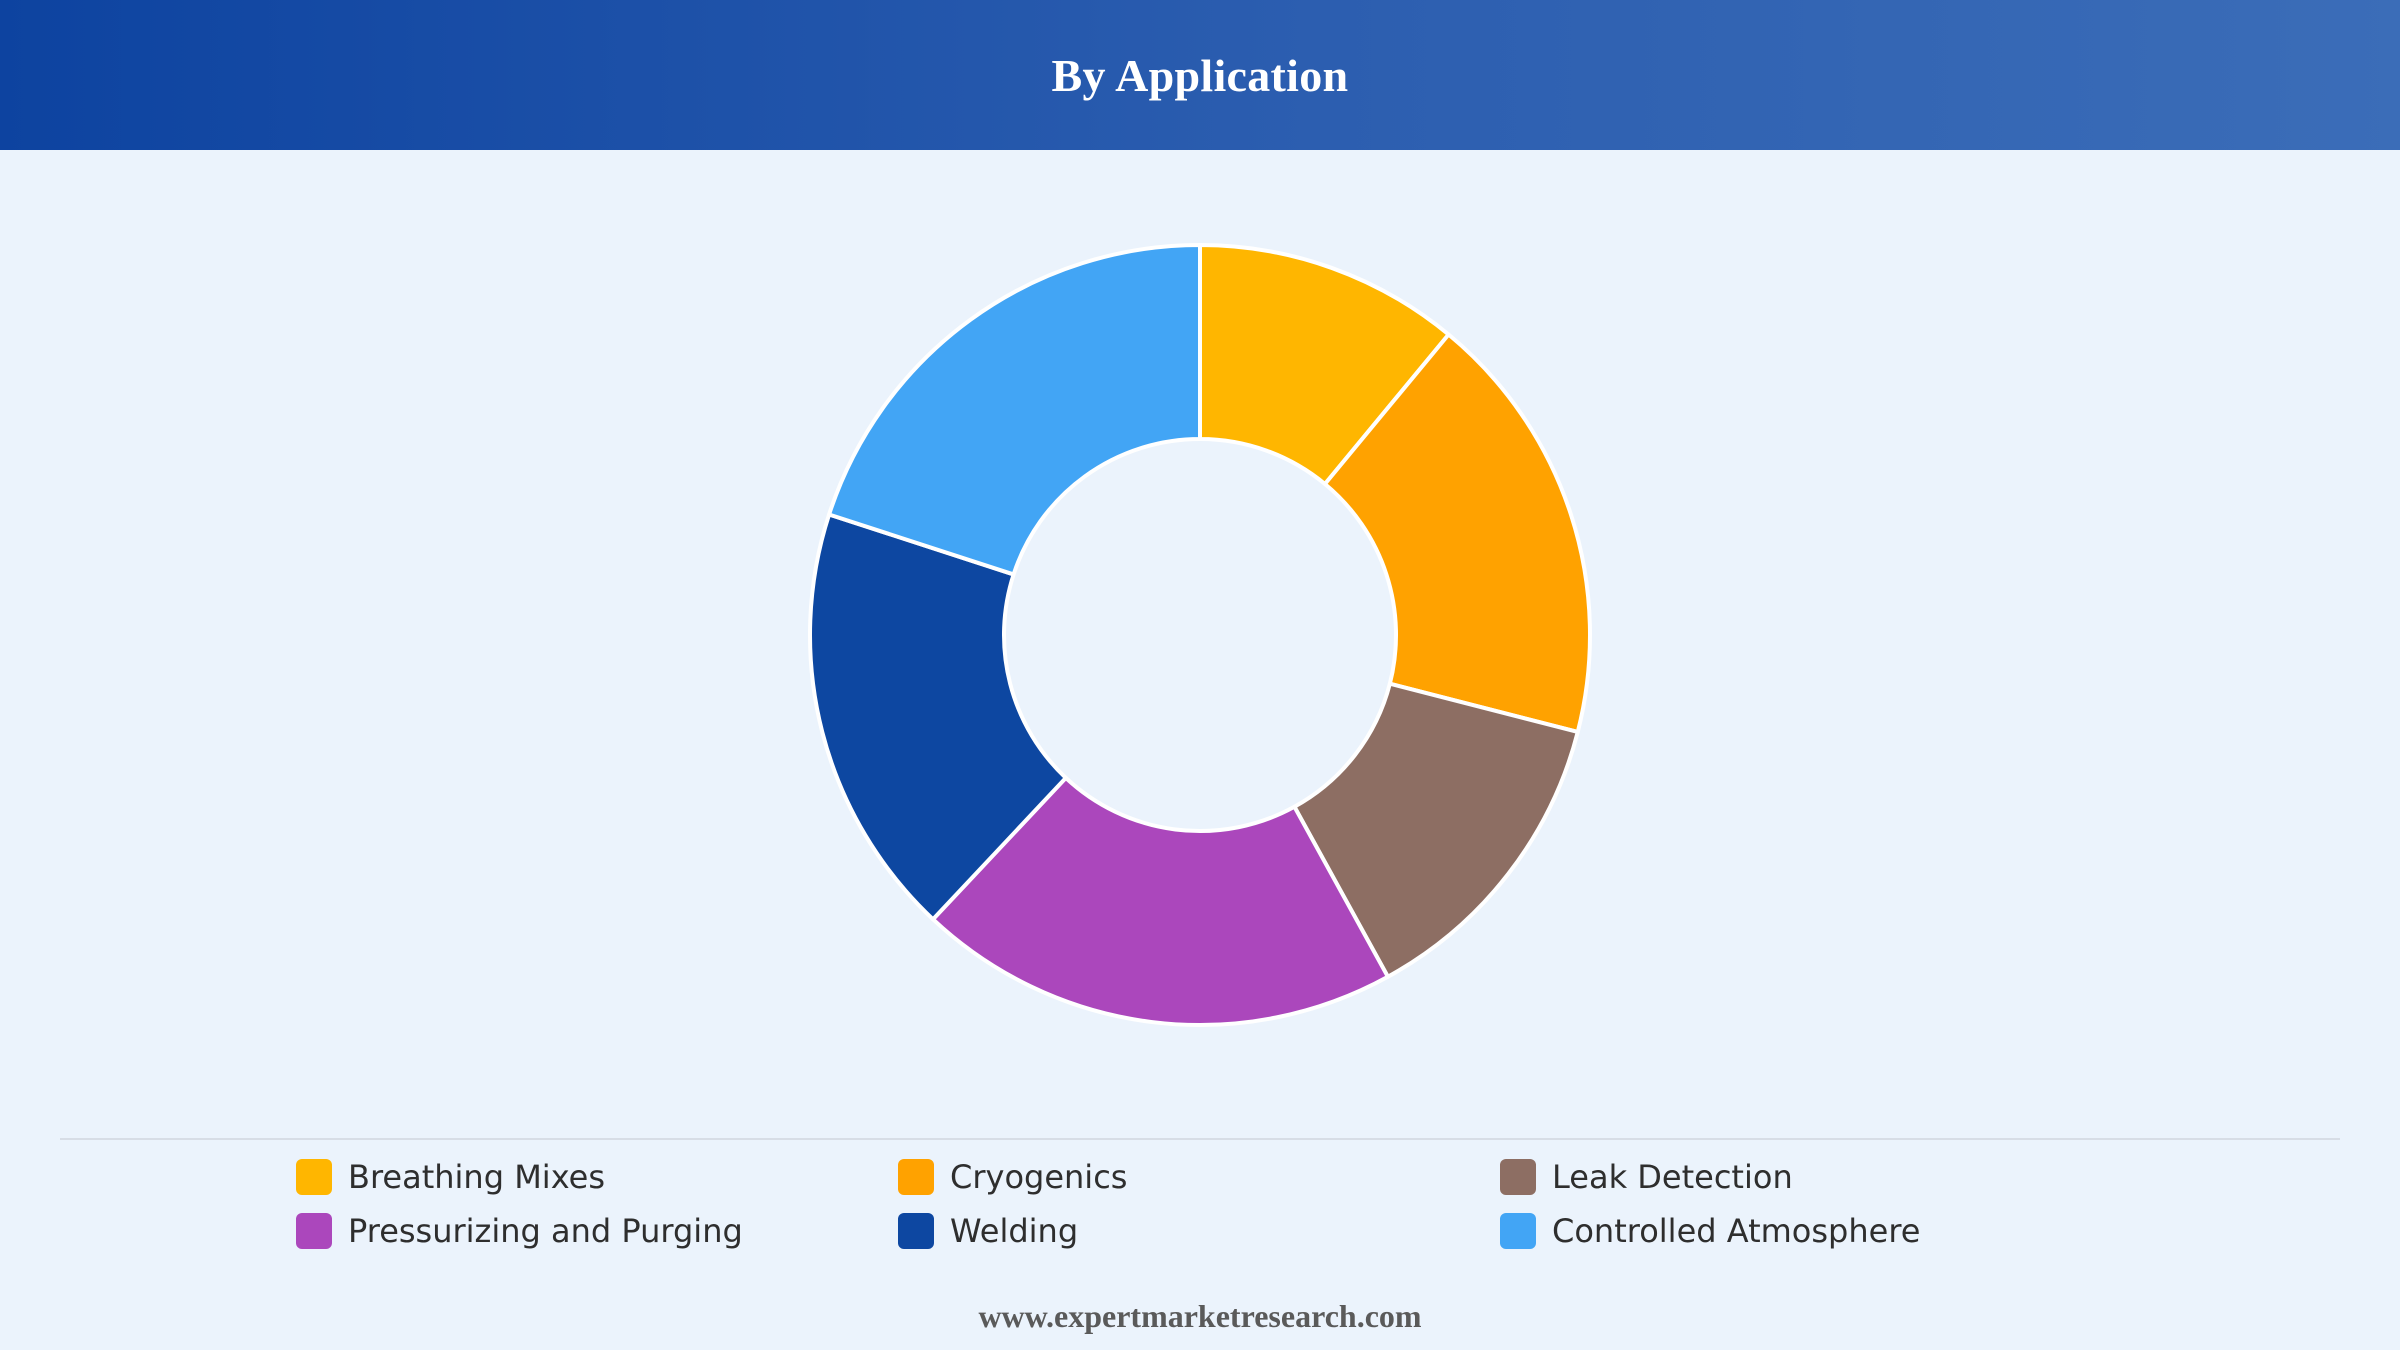 The height and width of the screenshot is (1350, 2400). I want to click on legend-label: Welding, so click(1014, 1231).